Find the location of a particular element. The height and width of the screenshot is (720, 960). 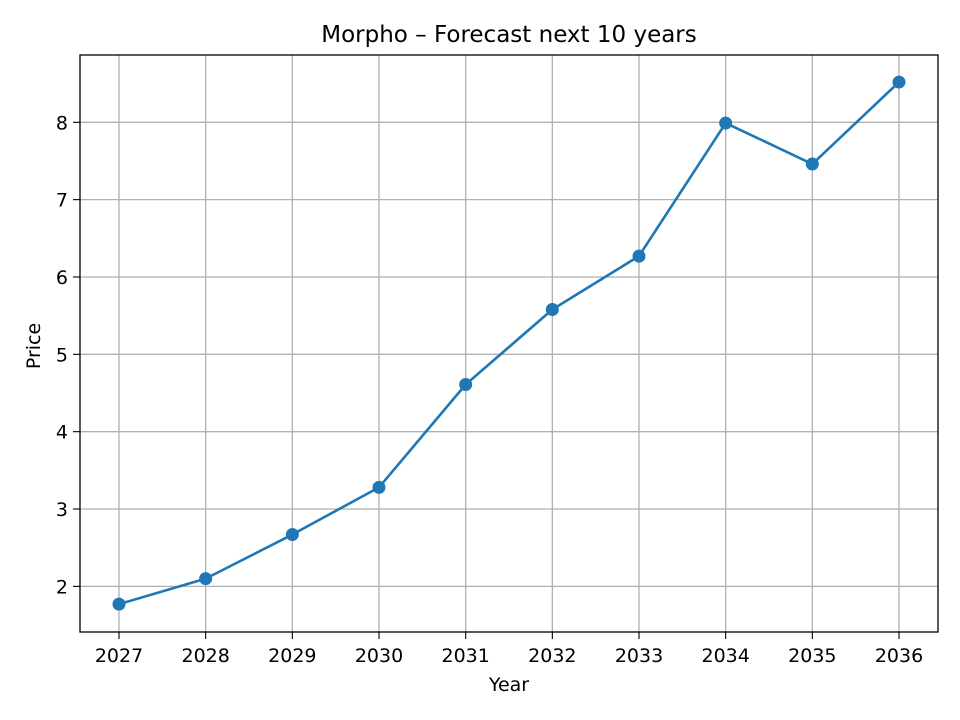

x-axis-label: Year is located at coordinates (508, 685).